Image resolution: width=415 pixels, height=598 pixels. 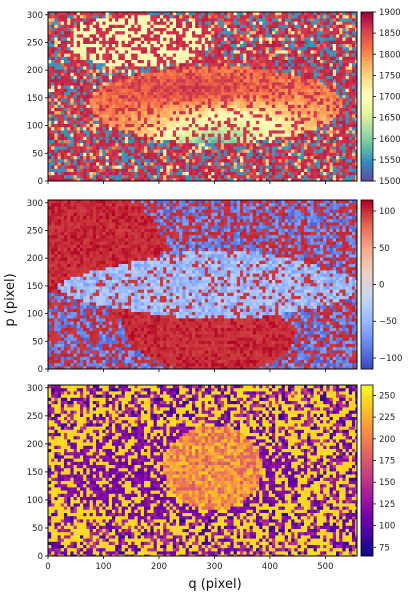 What do you see at coordinates (35, 473) in the screenshot?
I see `bottom-y-tick-label: 150` at bounding box center [35, 473].